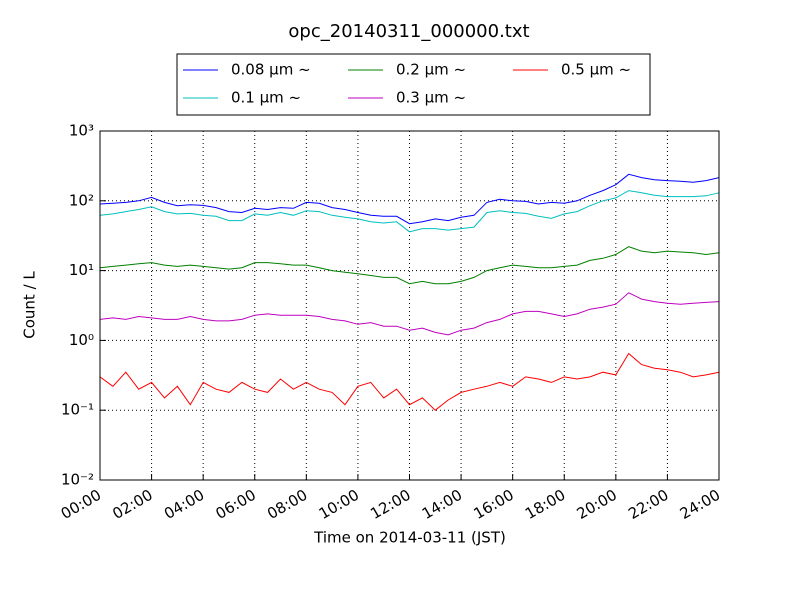  I want to click on x-axis-label: Time on 2014-03-11 (JST), so click(409, 538).